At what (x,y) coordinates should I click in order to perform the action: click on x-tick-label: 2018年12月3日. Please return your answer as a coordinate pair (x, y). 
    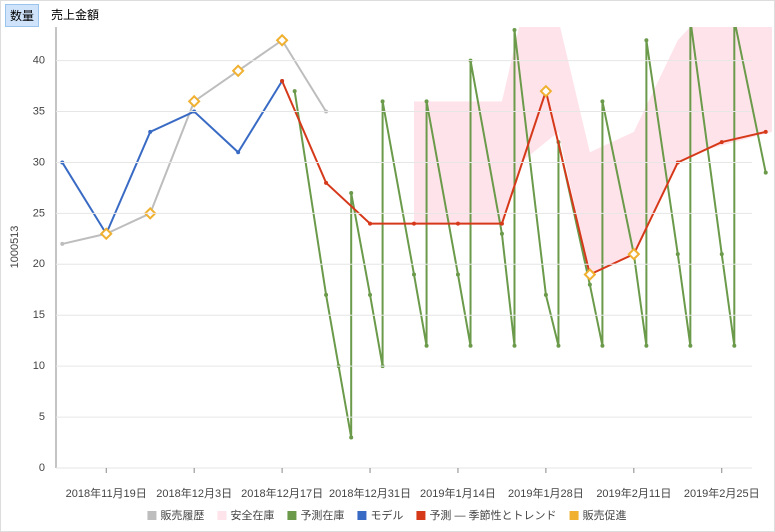
    Looking at the image, I should click on (194, 493).